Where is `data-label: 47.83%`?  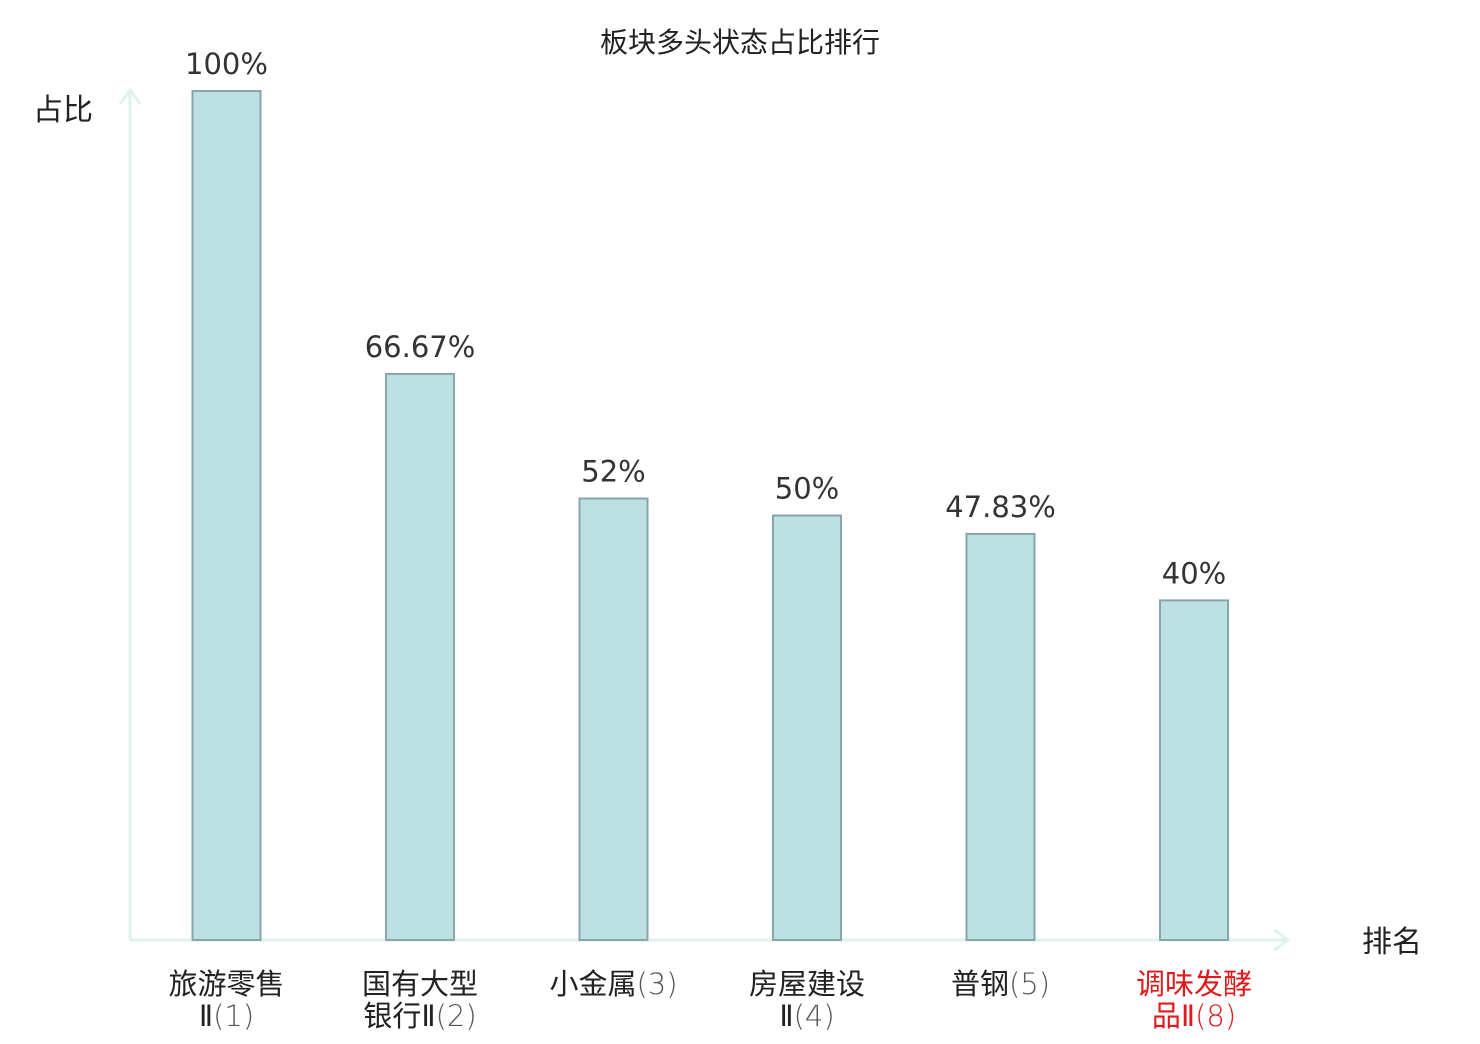
data-label: 47.83% is located at coordinates (1000, 507).